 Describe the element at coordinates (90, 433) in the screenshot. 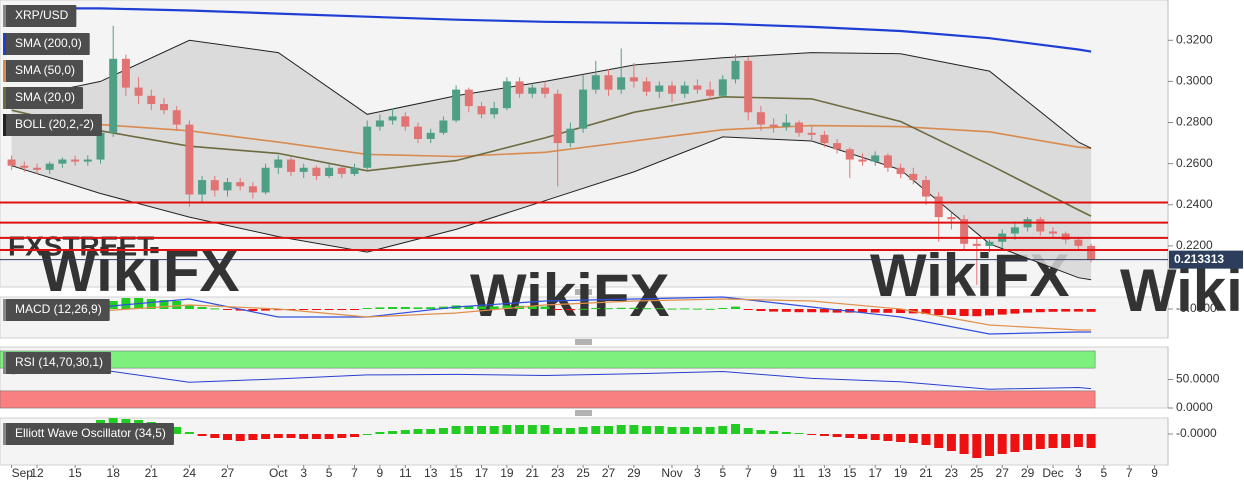

I see `legend-label: Elliott Wave Oscillator (34,5)` at that location.